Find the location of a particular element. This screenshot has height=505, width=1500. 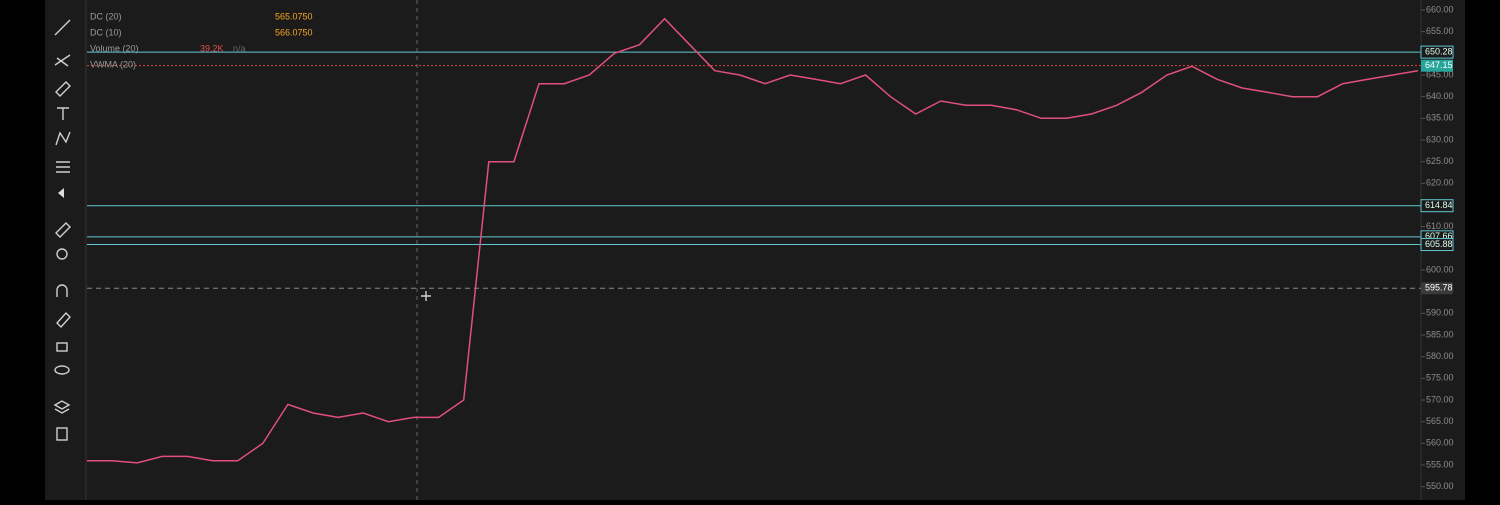

toolbar is located at coordinates (62, 230).